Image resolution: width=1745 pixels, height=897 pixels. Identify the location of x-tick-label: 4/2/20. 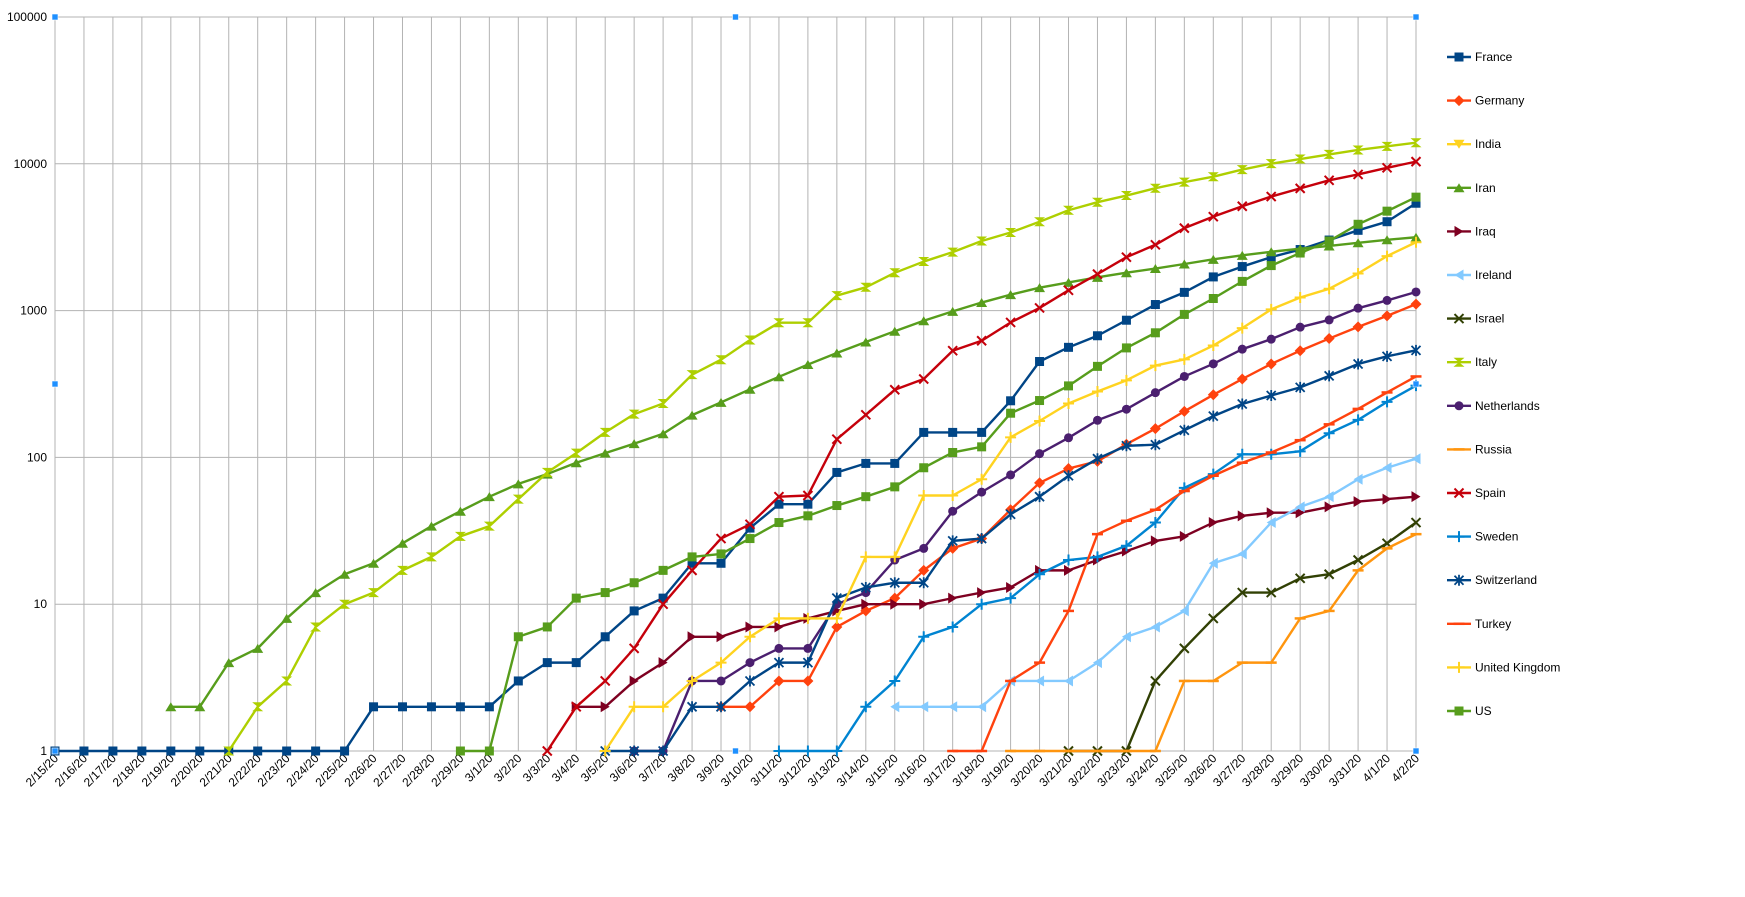
(1406, 768).